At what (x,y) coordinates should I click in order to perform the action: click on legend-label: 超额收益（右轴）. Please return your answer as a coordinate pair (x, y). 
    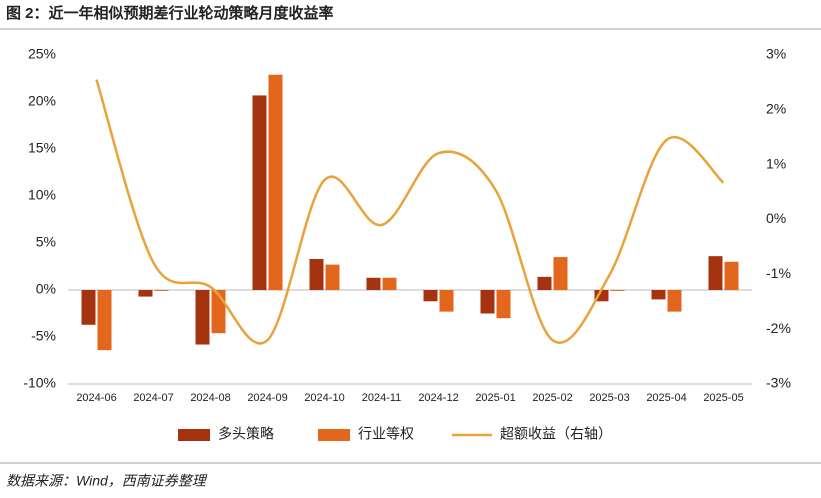
    Looking at the image, I should click on (556, 434).